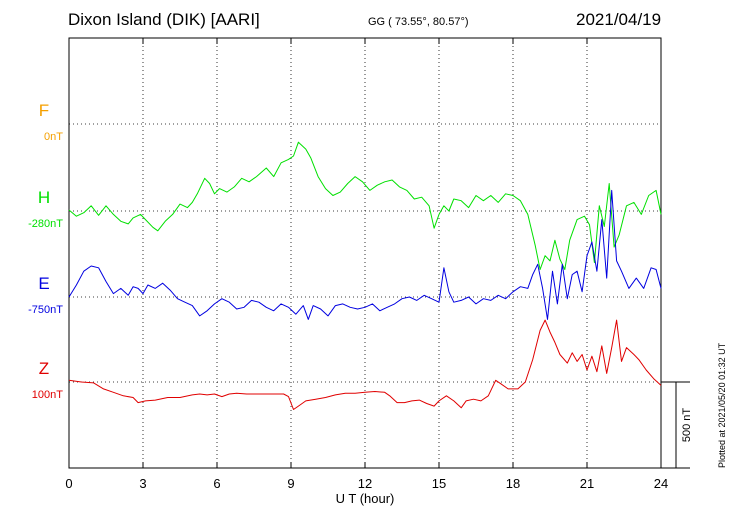 Image resolution: width=730 pixels, height=520 pixels. I want to click on x-tick-label: 0, so click(68, 483).